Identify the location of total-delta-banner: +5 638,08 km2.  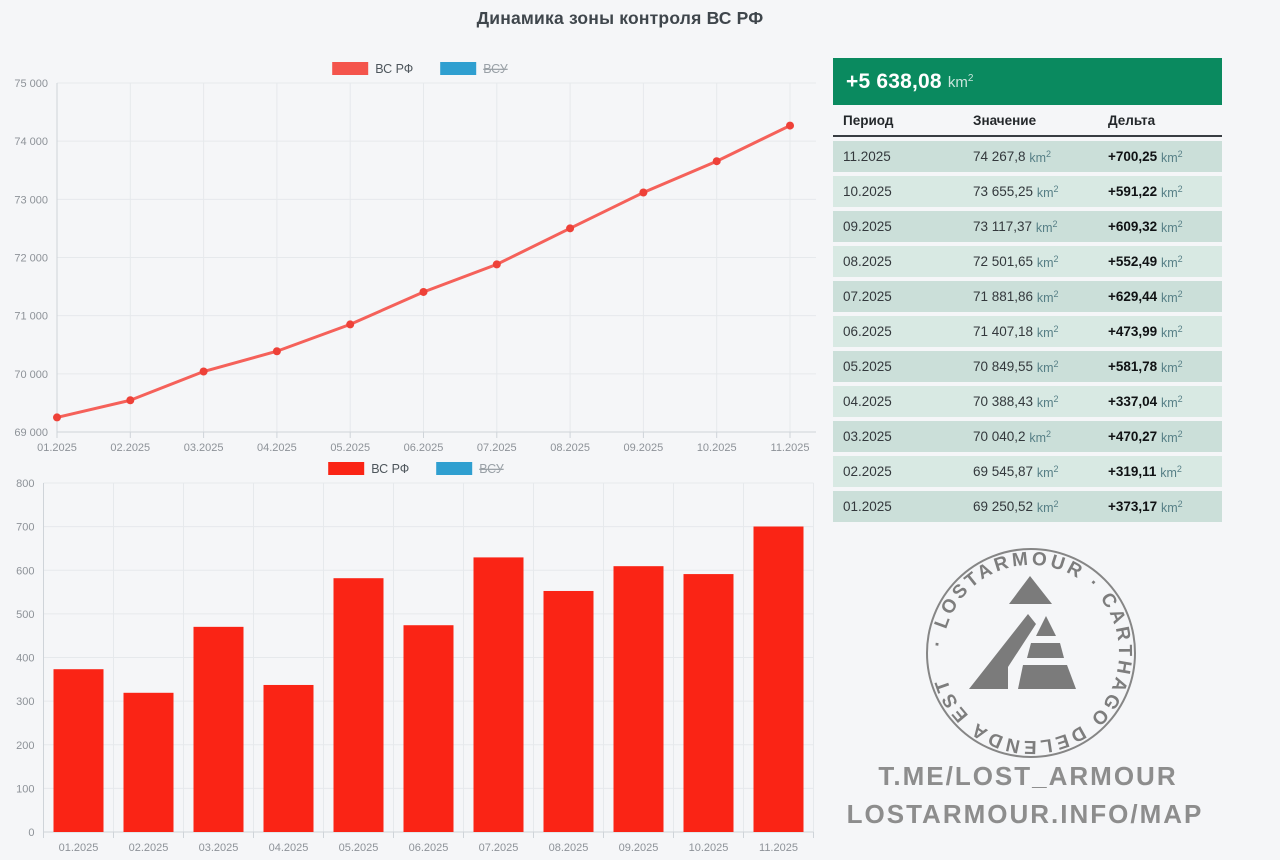
(1027, 81).